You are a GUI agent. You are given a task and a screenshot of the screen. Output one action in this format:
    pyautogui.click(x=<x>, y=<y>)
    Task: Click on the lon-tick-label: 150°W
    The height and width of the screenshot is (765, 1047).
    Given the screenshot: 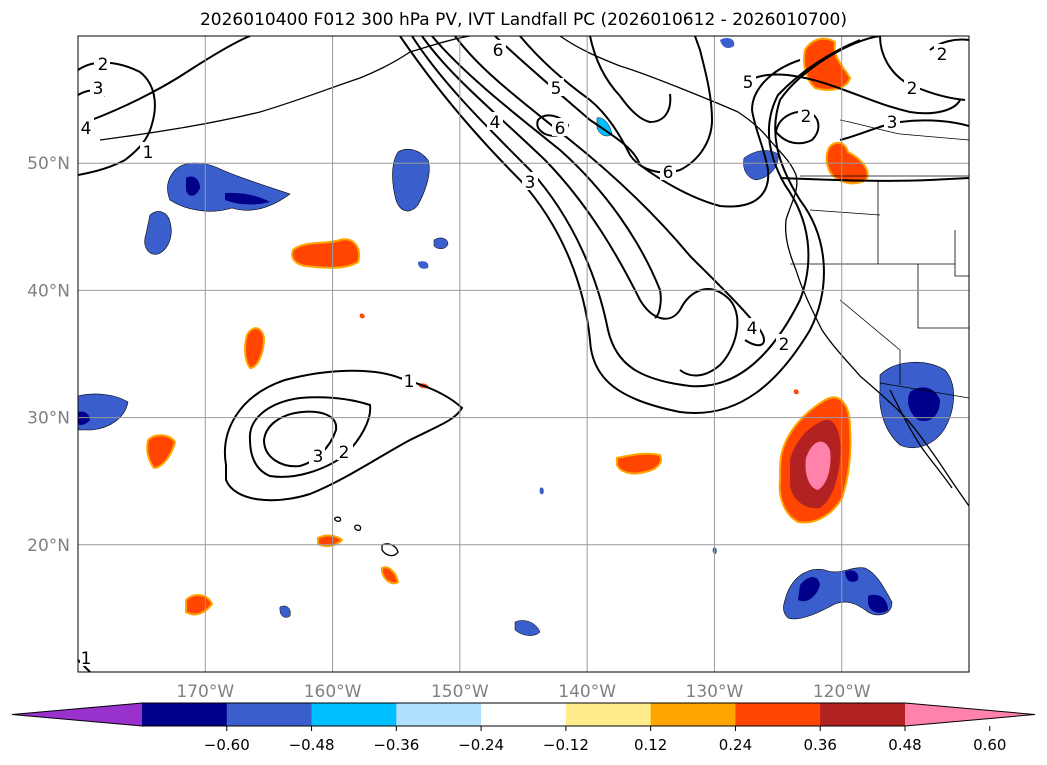 What is the action you would take?
    pyautogui.click(x=460, y=692)
    